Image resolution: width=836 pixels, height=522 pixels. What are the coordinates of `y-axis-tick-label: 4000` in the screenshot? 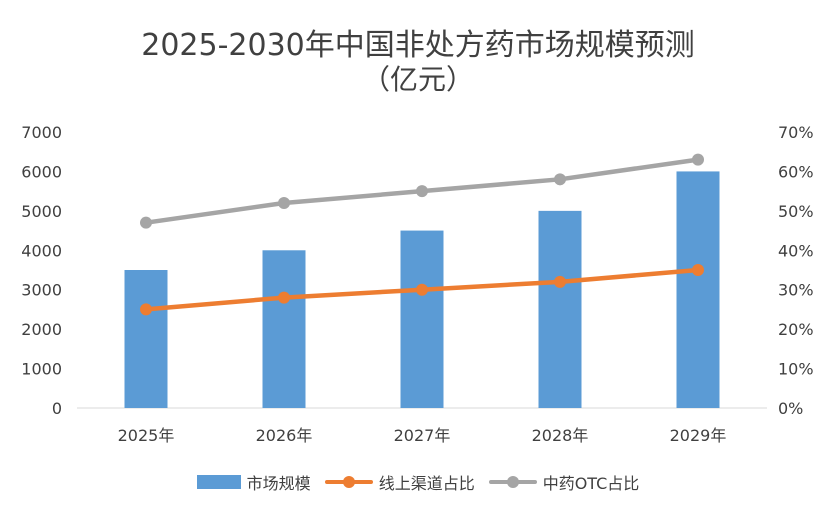 It's located at (41, 250).